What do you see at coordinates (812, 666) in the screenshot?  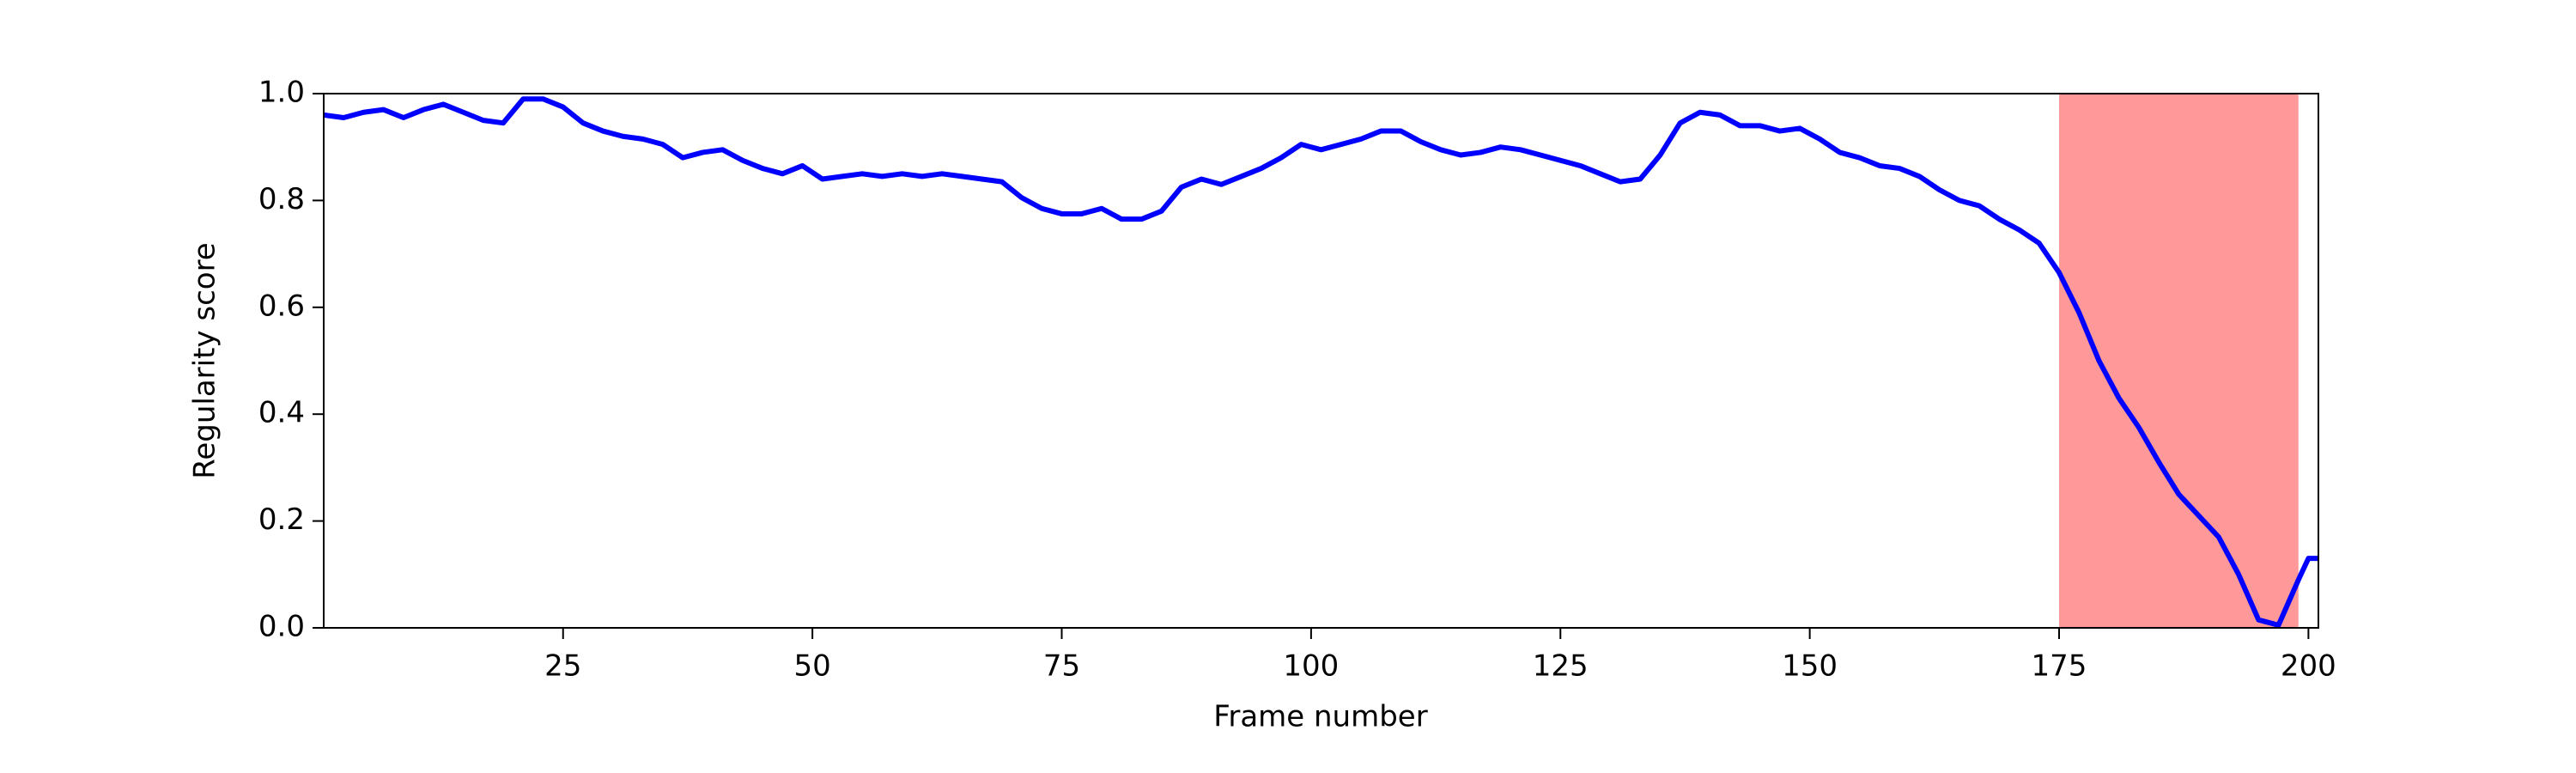 I see `x-tick-label: 50` at bounding box center [812, 666].